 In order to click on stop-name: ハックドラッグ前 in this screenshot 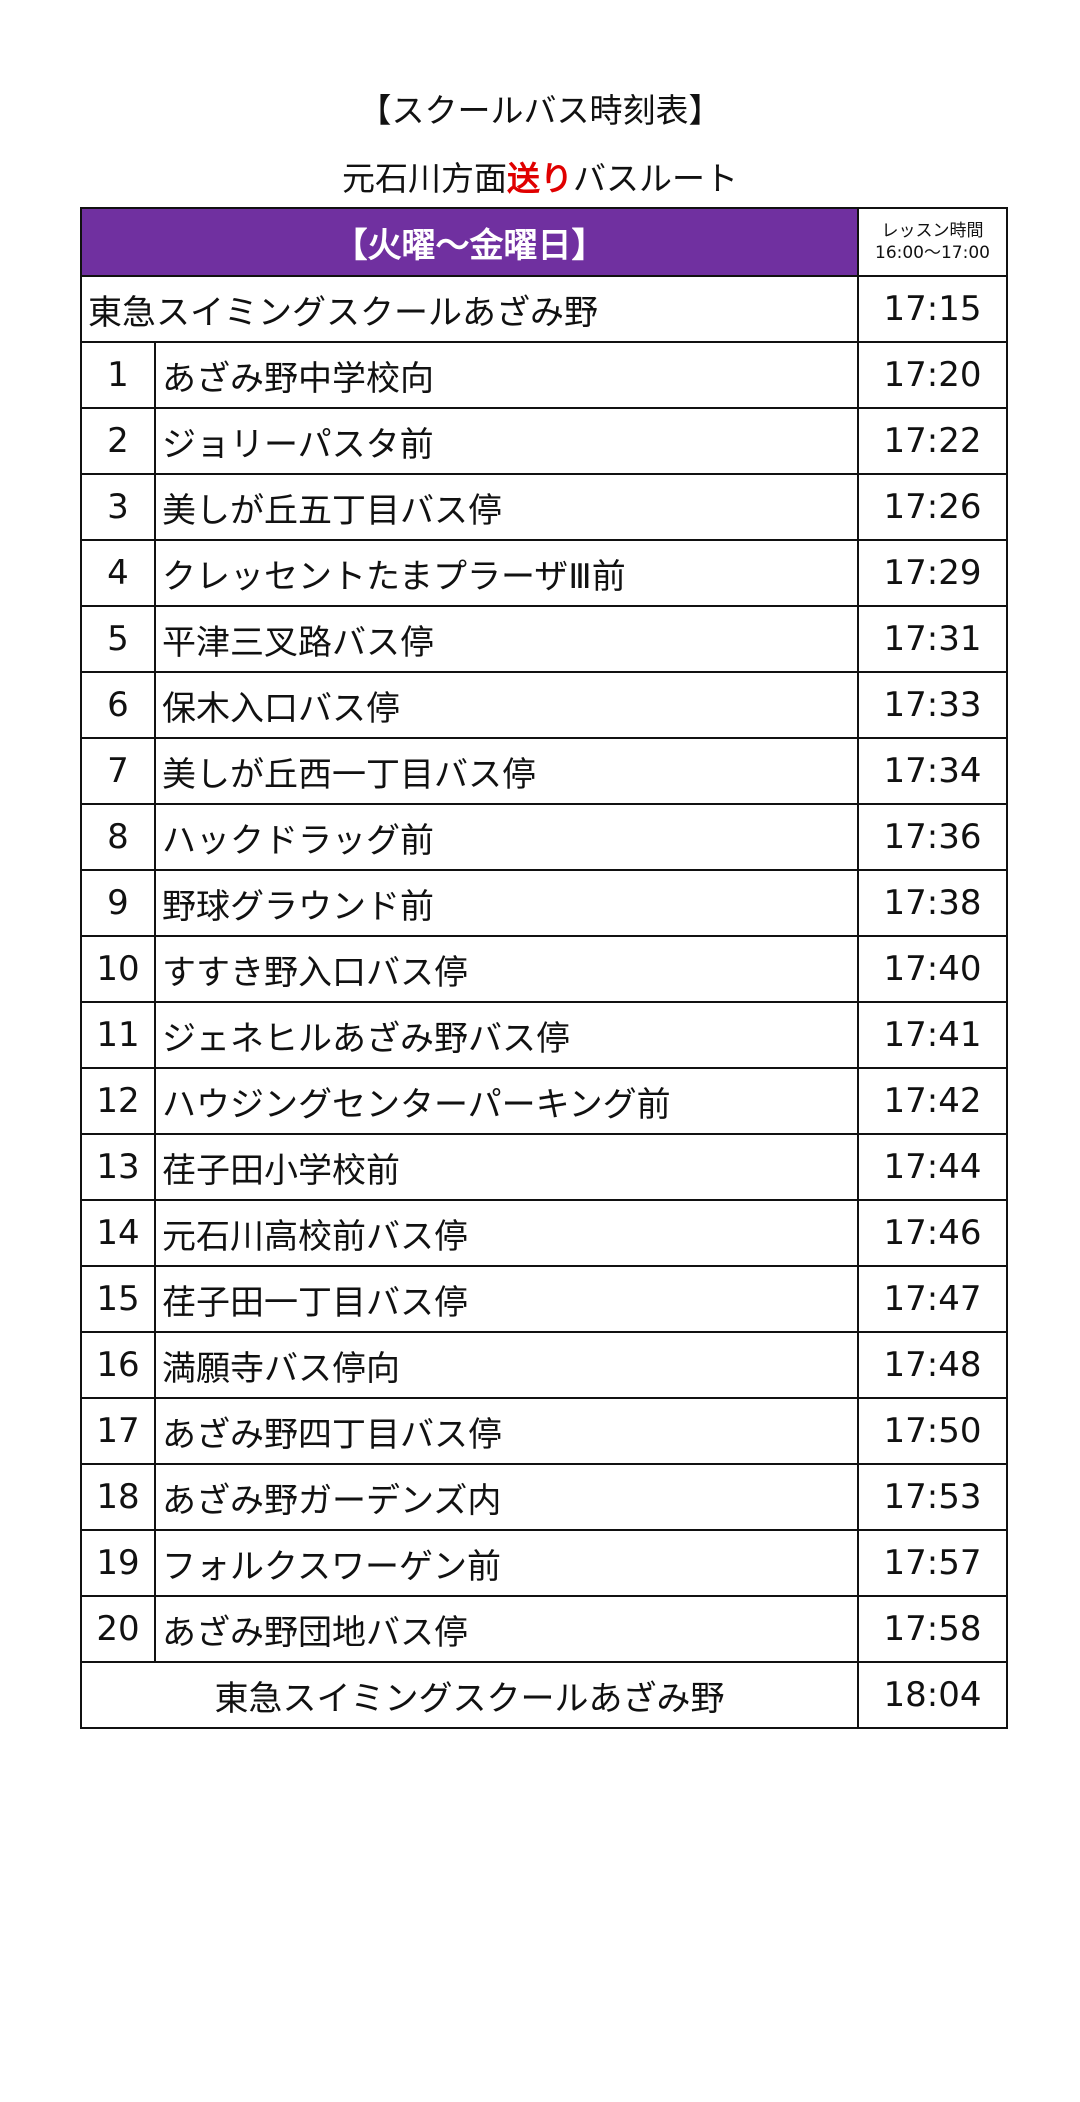, I will do `click(506, 837)`.